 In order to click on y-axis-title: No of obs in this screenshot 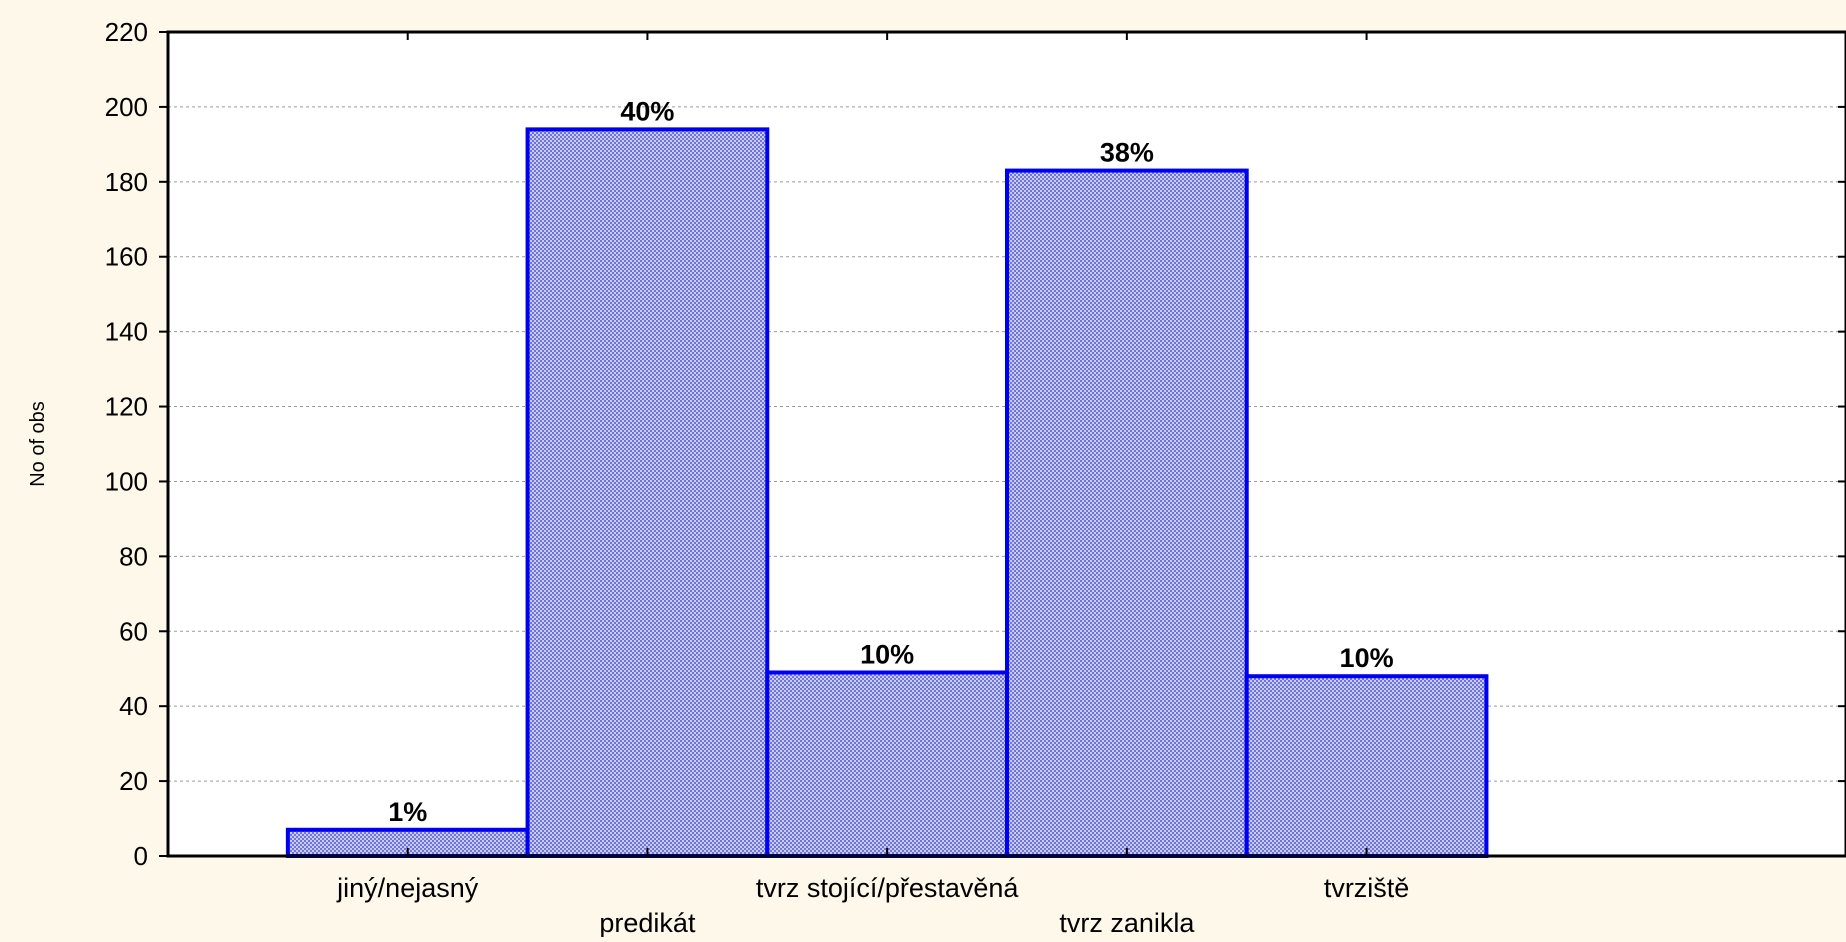, I will do `click(38, 444)`.